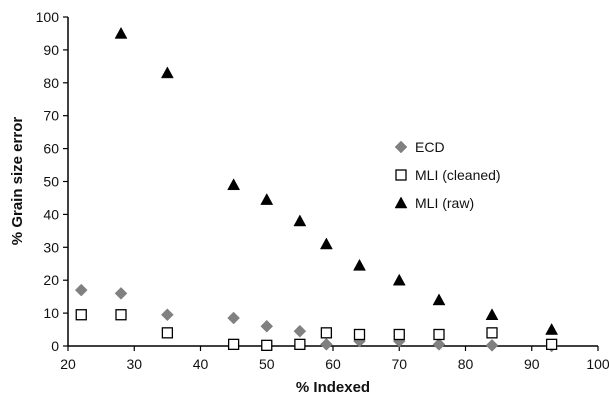 Image resolution: width=609 pixels, height=399 pixels. I want to click on x-ticks: 20 30 40 50 60 70 80 90 100, so click(334, 359).